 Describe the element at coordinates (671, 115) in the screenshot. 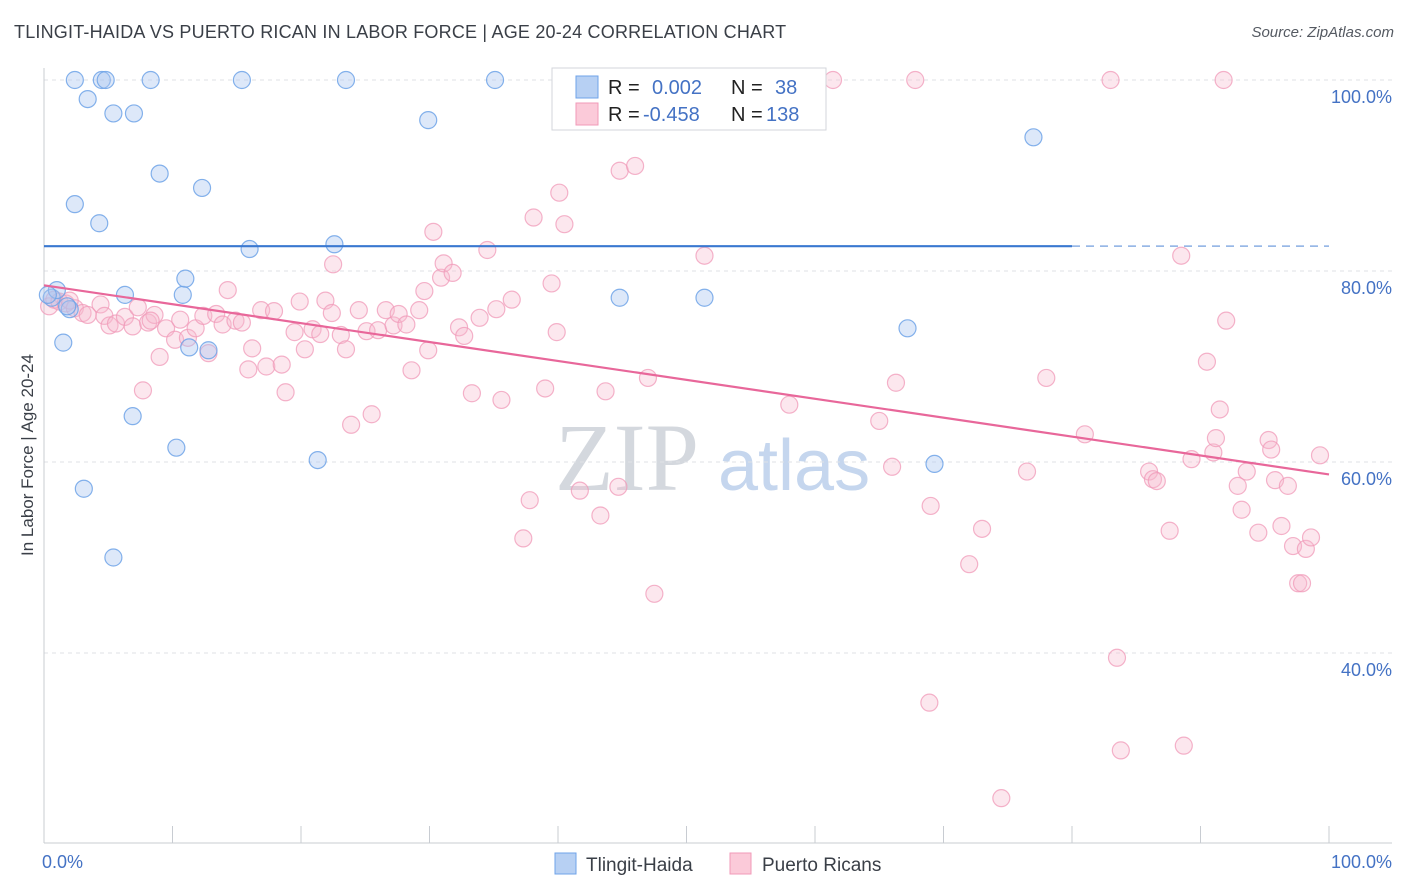

I see `legend-r-value-puerto: -0.458` at that location.